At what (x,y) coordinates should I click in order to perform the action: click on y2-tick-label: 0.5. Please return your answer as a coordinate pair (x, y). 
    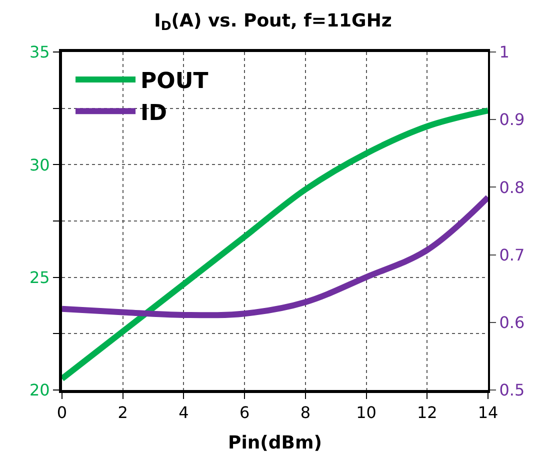
    Looking at the image, I should click on (512, 390).